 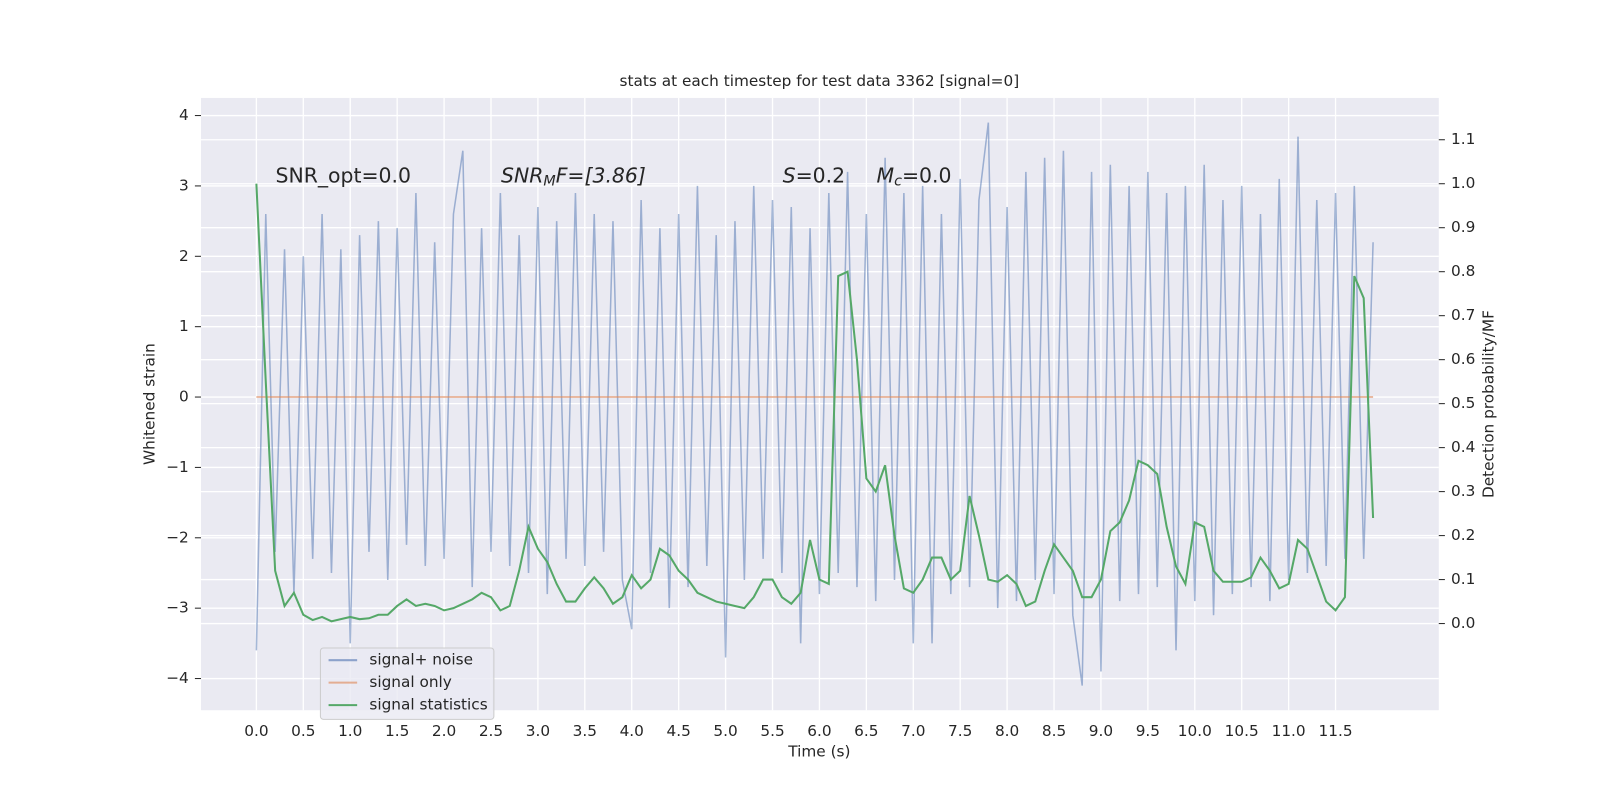 What do you see at coordinates (819, 731) in the screenshot?
I see `x-tick-label: 6.0` at bounding box center [819, 731].